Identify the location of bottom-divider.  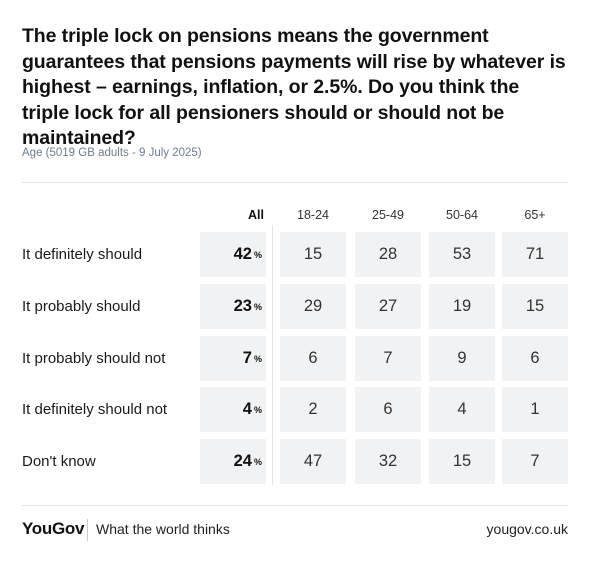
(295, 505).